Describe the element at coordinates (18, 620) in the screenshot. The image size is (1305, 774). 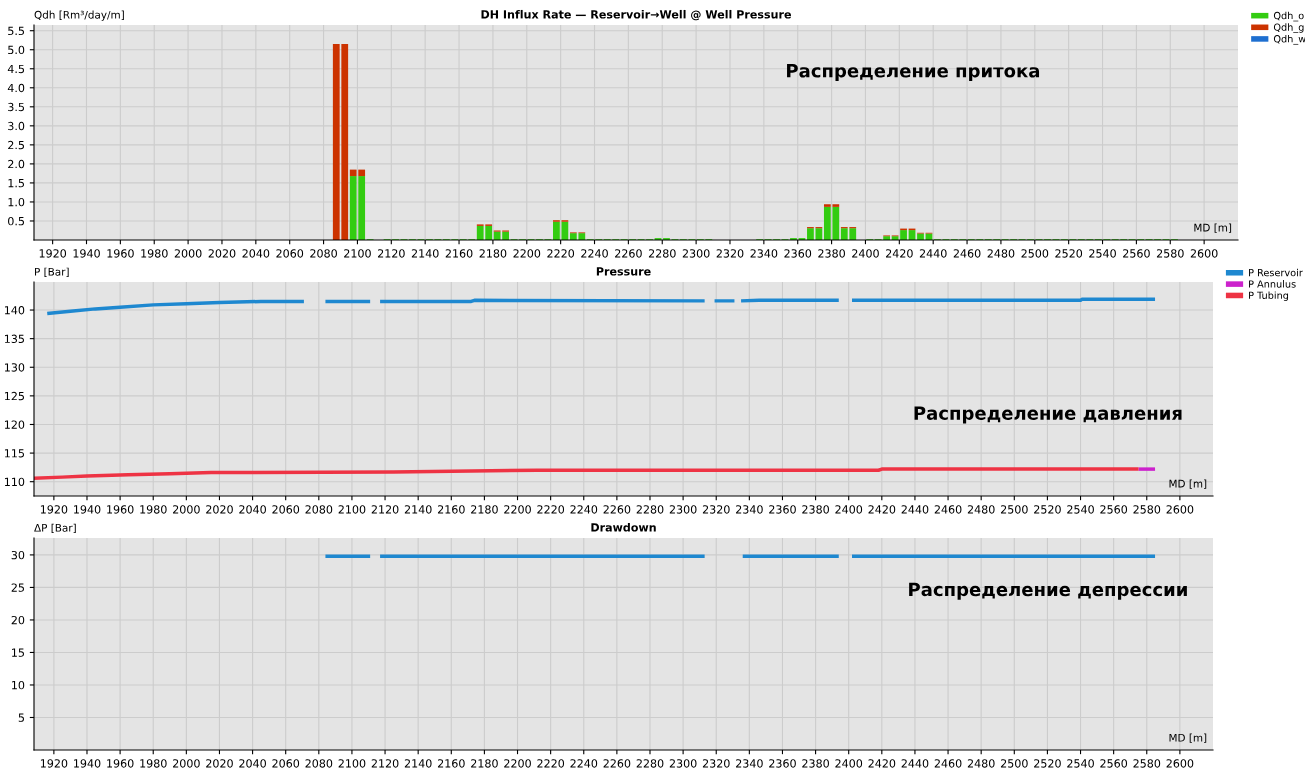
I see `y-tick-label: 20` at that location.